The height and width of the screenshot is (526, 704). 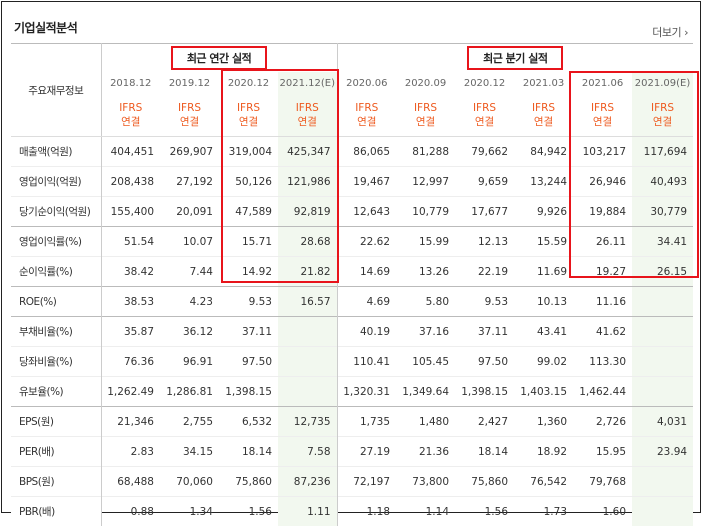 I want to click on table-cell: 35.87, so click(x=130, y=332).